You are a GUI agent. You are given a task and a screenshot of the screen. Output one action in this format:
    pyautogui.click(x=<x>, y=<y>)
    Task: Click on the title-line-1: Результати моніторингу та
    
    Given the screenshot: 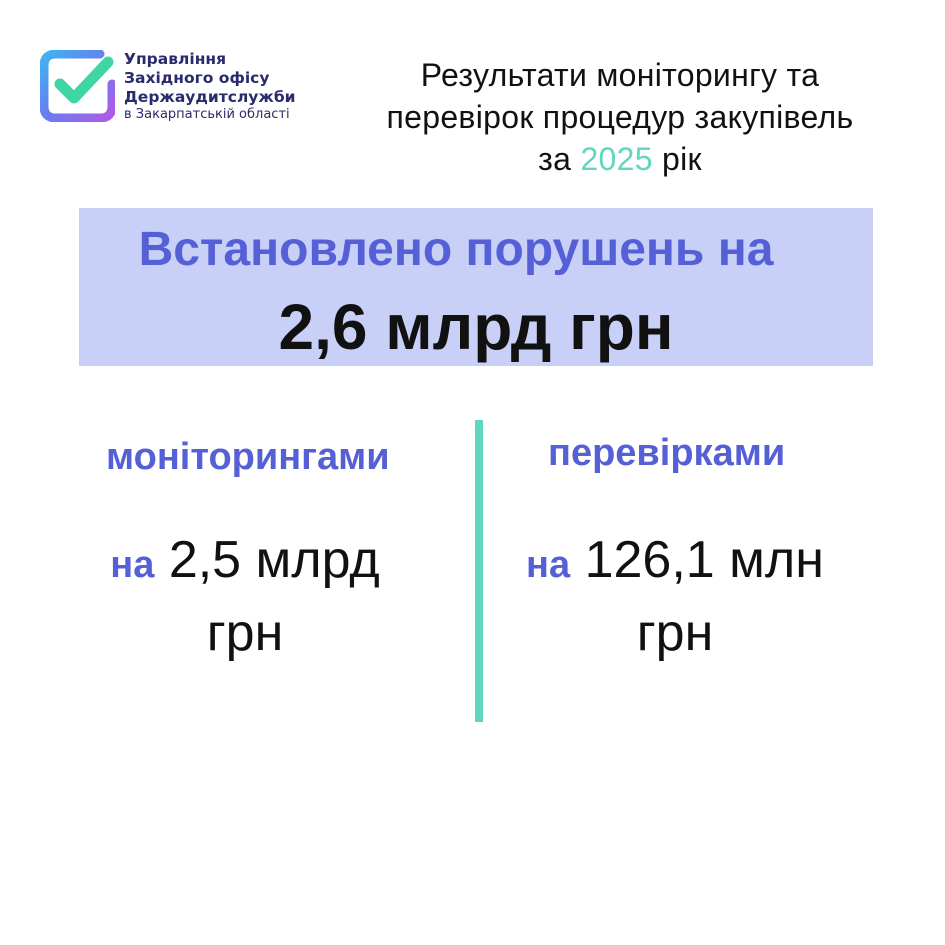 What is the action you would take?
    pyautogui.click(x=620, y=75)
    